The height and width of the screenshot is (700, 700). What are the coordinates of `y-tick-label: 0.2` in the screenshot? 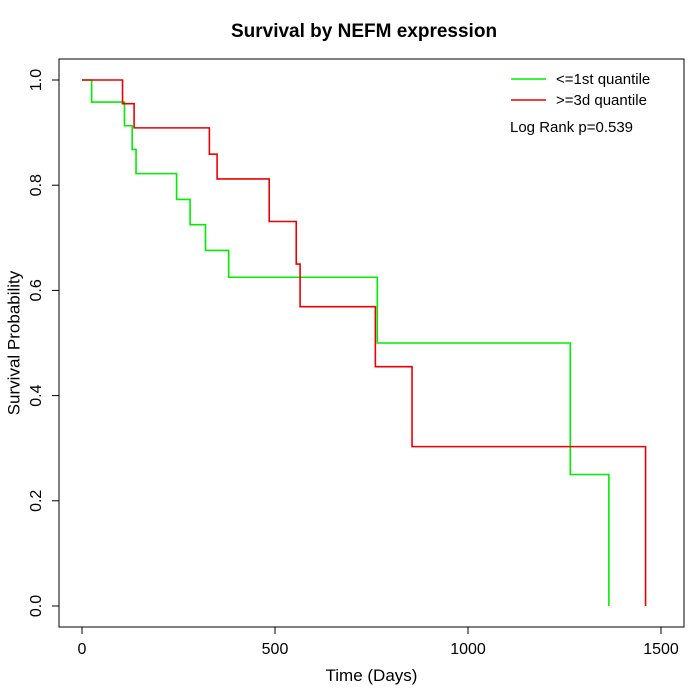 It's located at (36, 501).